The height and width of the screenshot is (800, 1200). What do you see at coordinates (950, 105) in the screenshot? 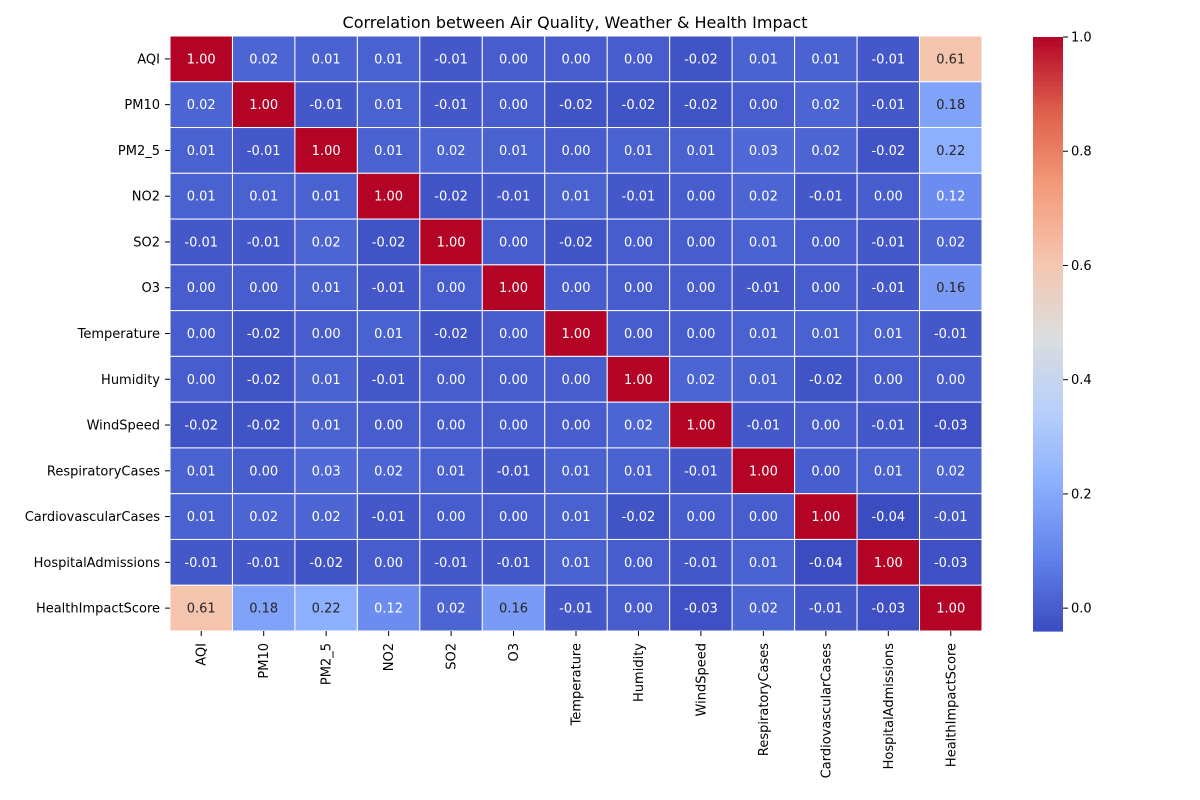
I see `cell-value-label: 0.18` at bounding box center [950, 105].